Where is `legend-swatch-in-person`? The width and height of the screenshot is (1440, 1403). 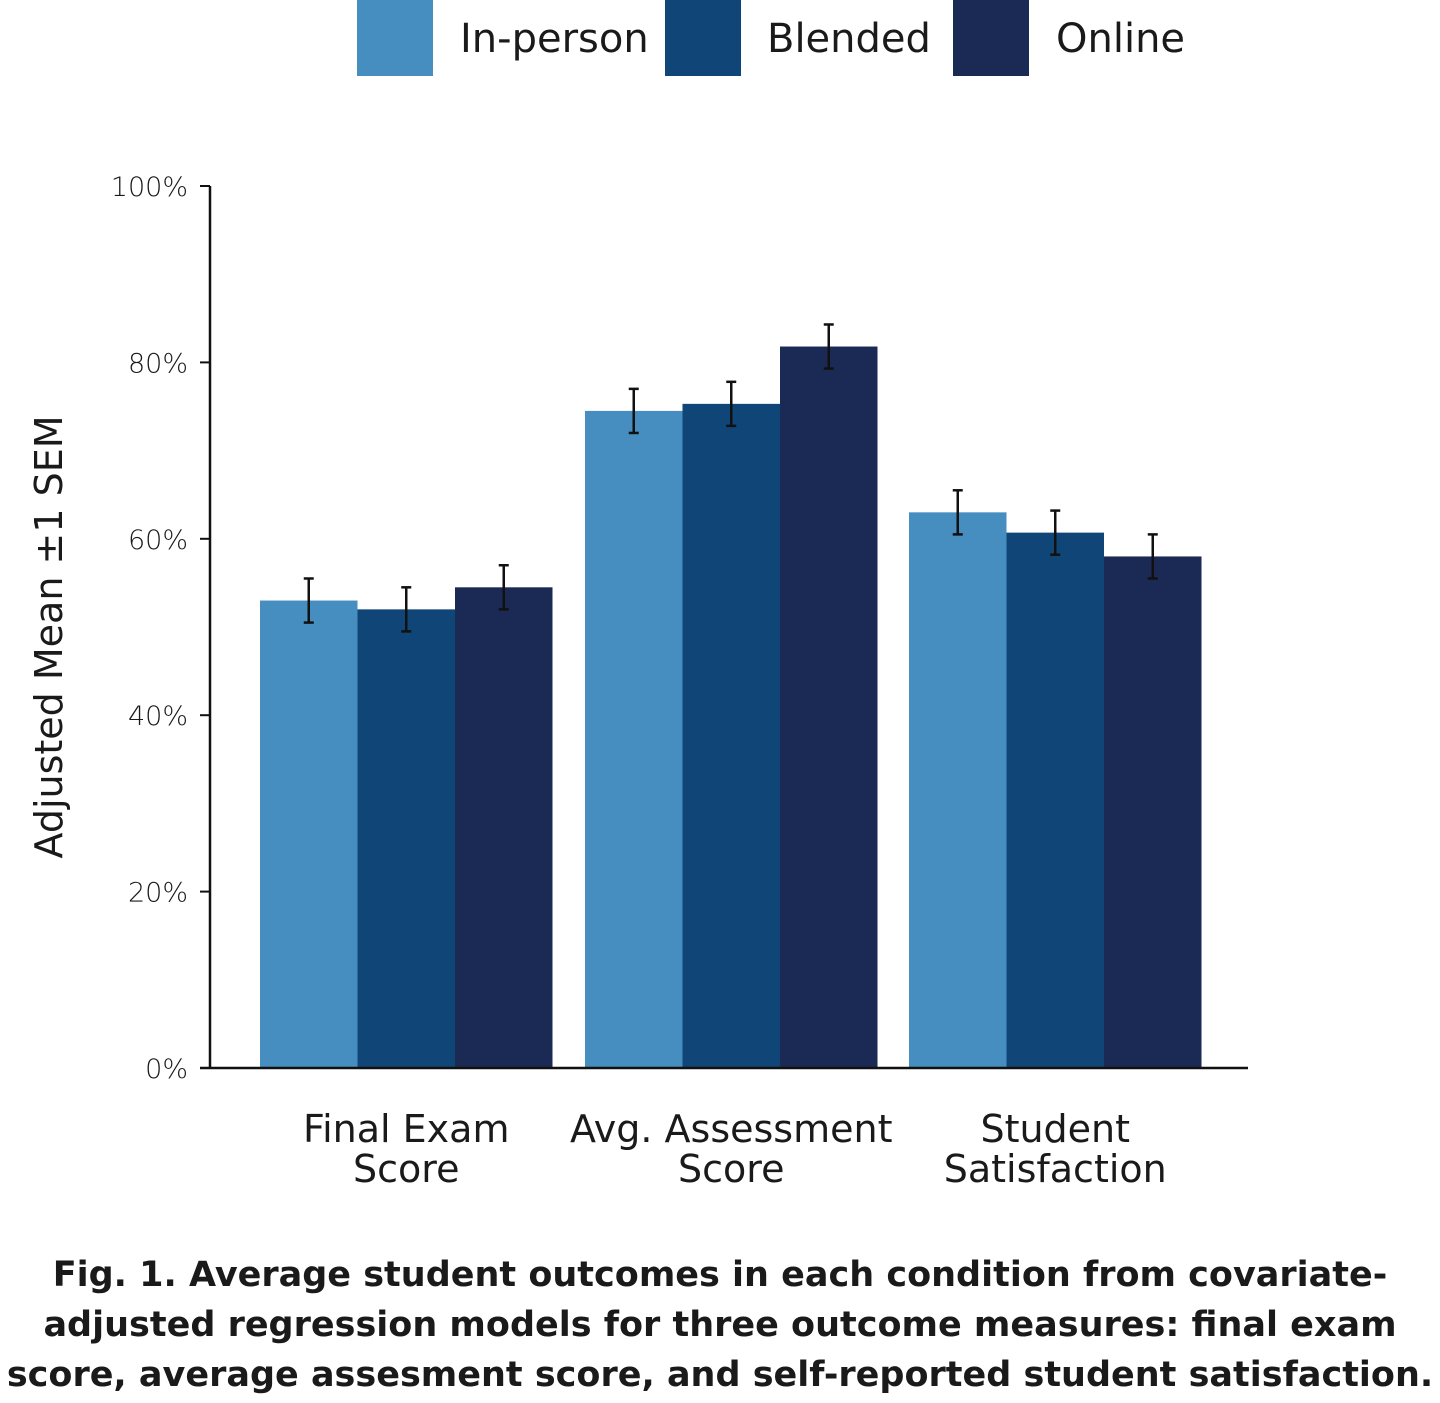 legend-swatch-in-person is located at coordinates (395, 38).